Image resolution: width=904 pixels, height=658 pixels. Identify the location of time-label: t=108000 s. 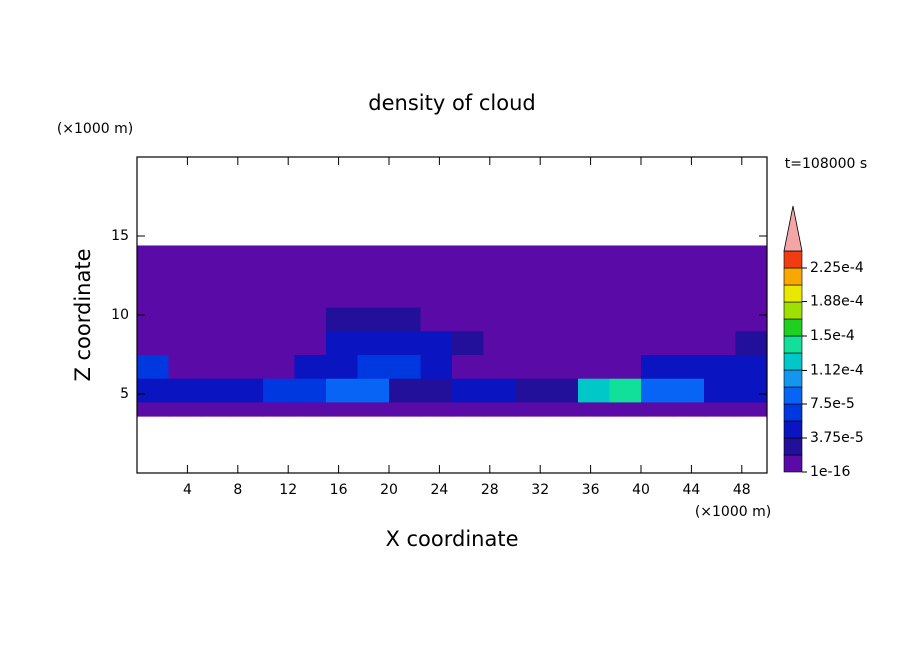
(826, 164).